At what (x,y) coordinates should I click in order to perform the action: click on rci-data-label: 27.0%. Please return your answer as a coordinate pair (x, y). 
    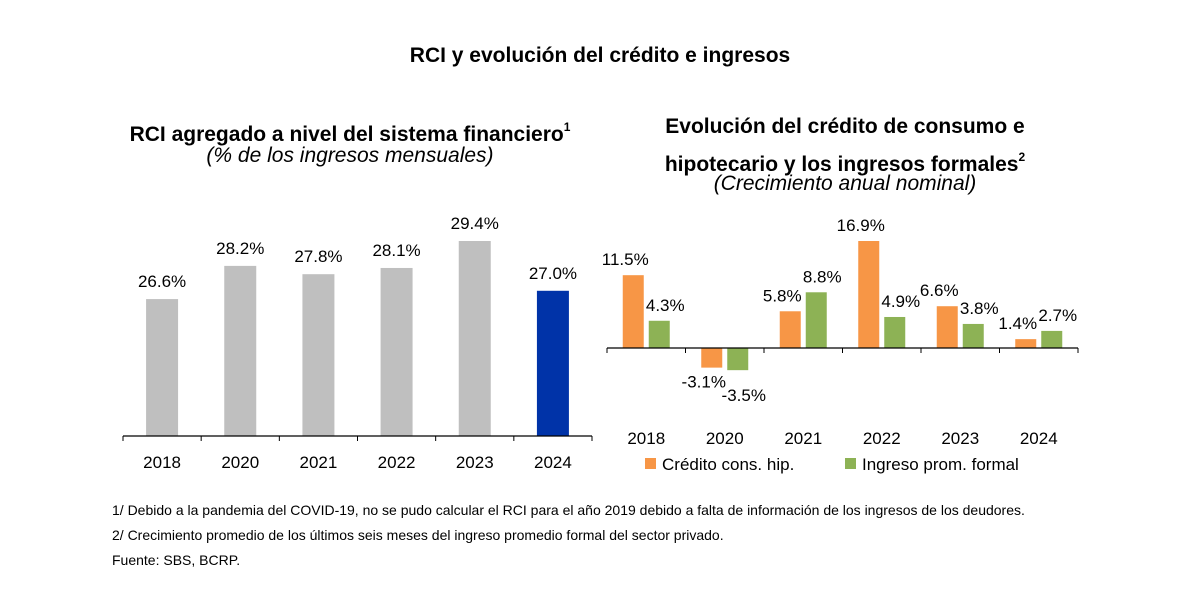
    Looking at the image, I should click on (553, 273).